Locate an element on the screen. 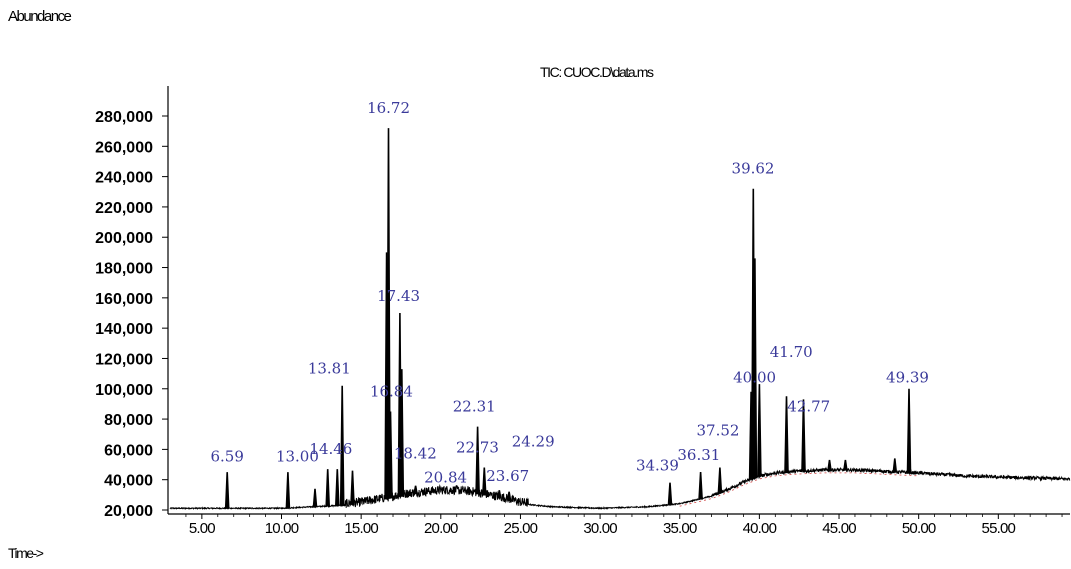  y-tick-label: 120,000 is located at coordinates (124, 359).